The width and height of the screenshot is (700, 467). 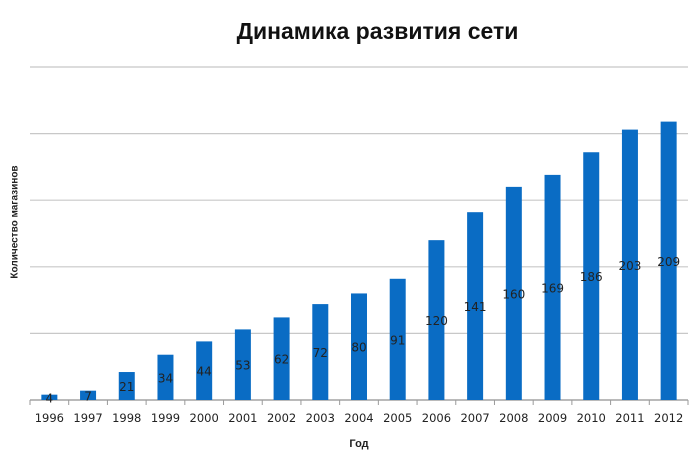 What do you see at coordinates (377, 31) in the screenshot?
I see `chart-title: Динамика развития сети` at bounding box center [377, 31].